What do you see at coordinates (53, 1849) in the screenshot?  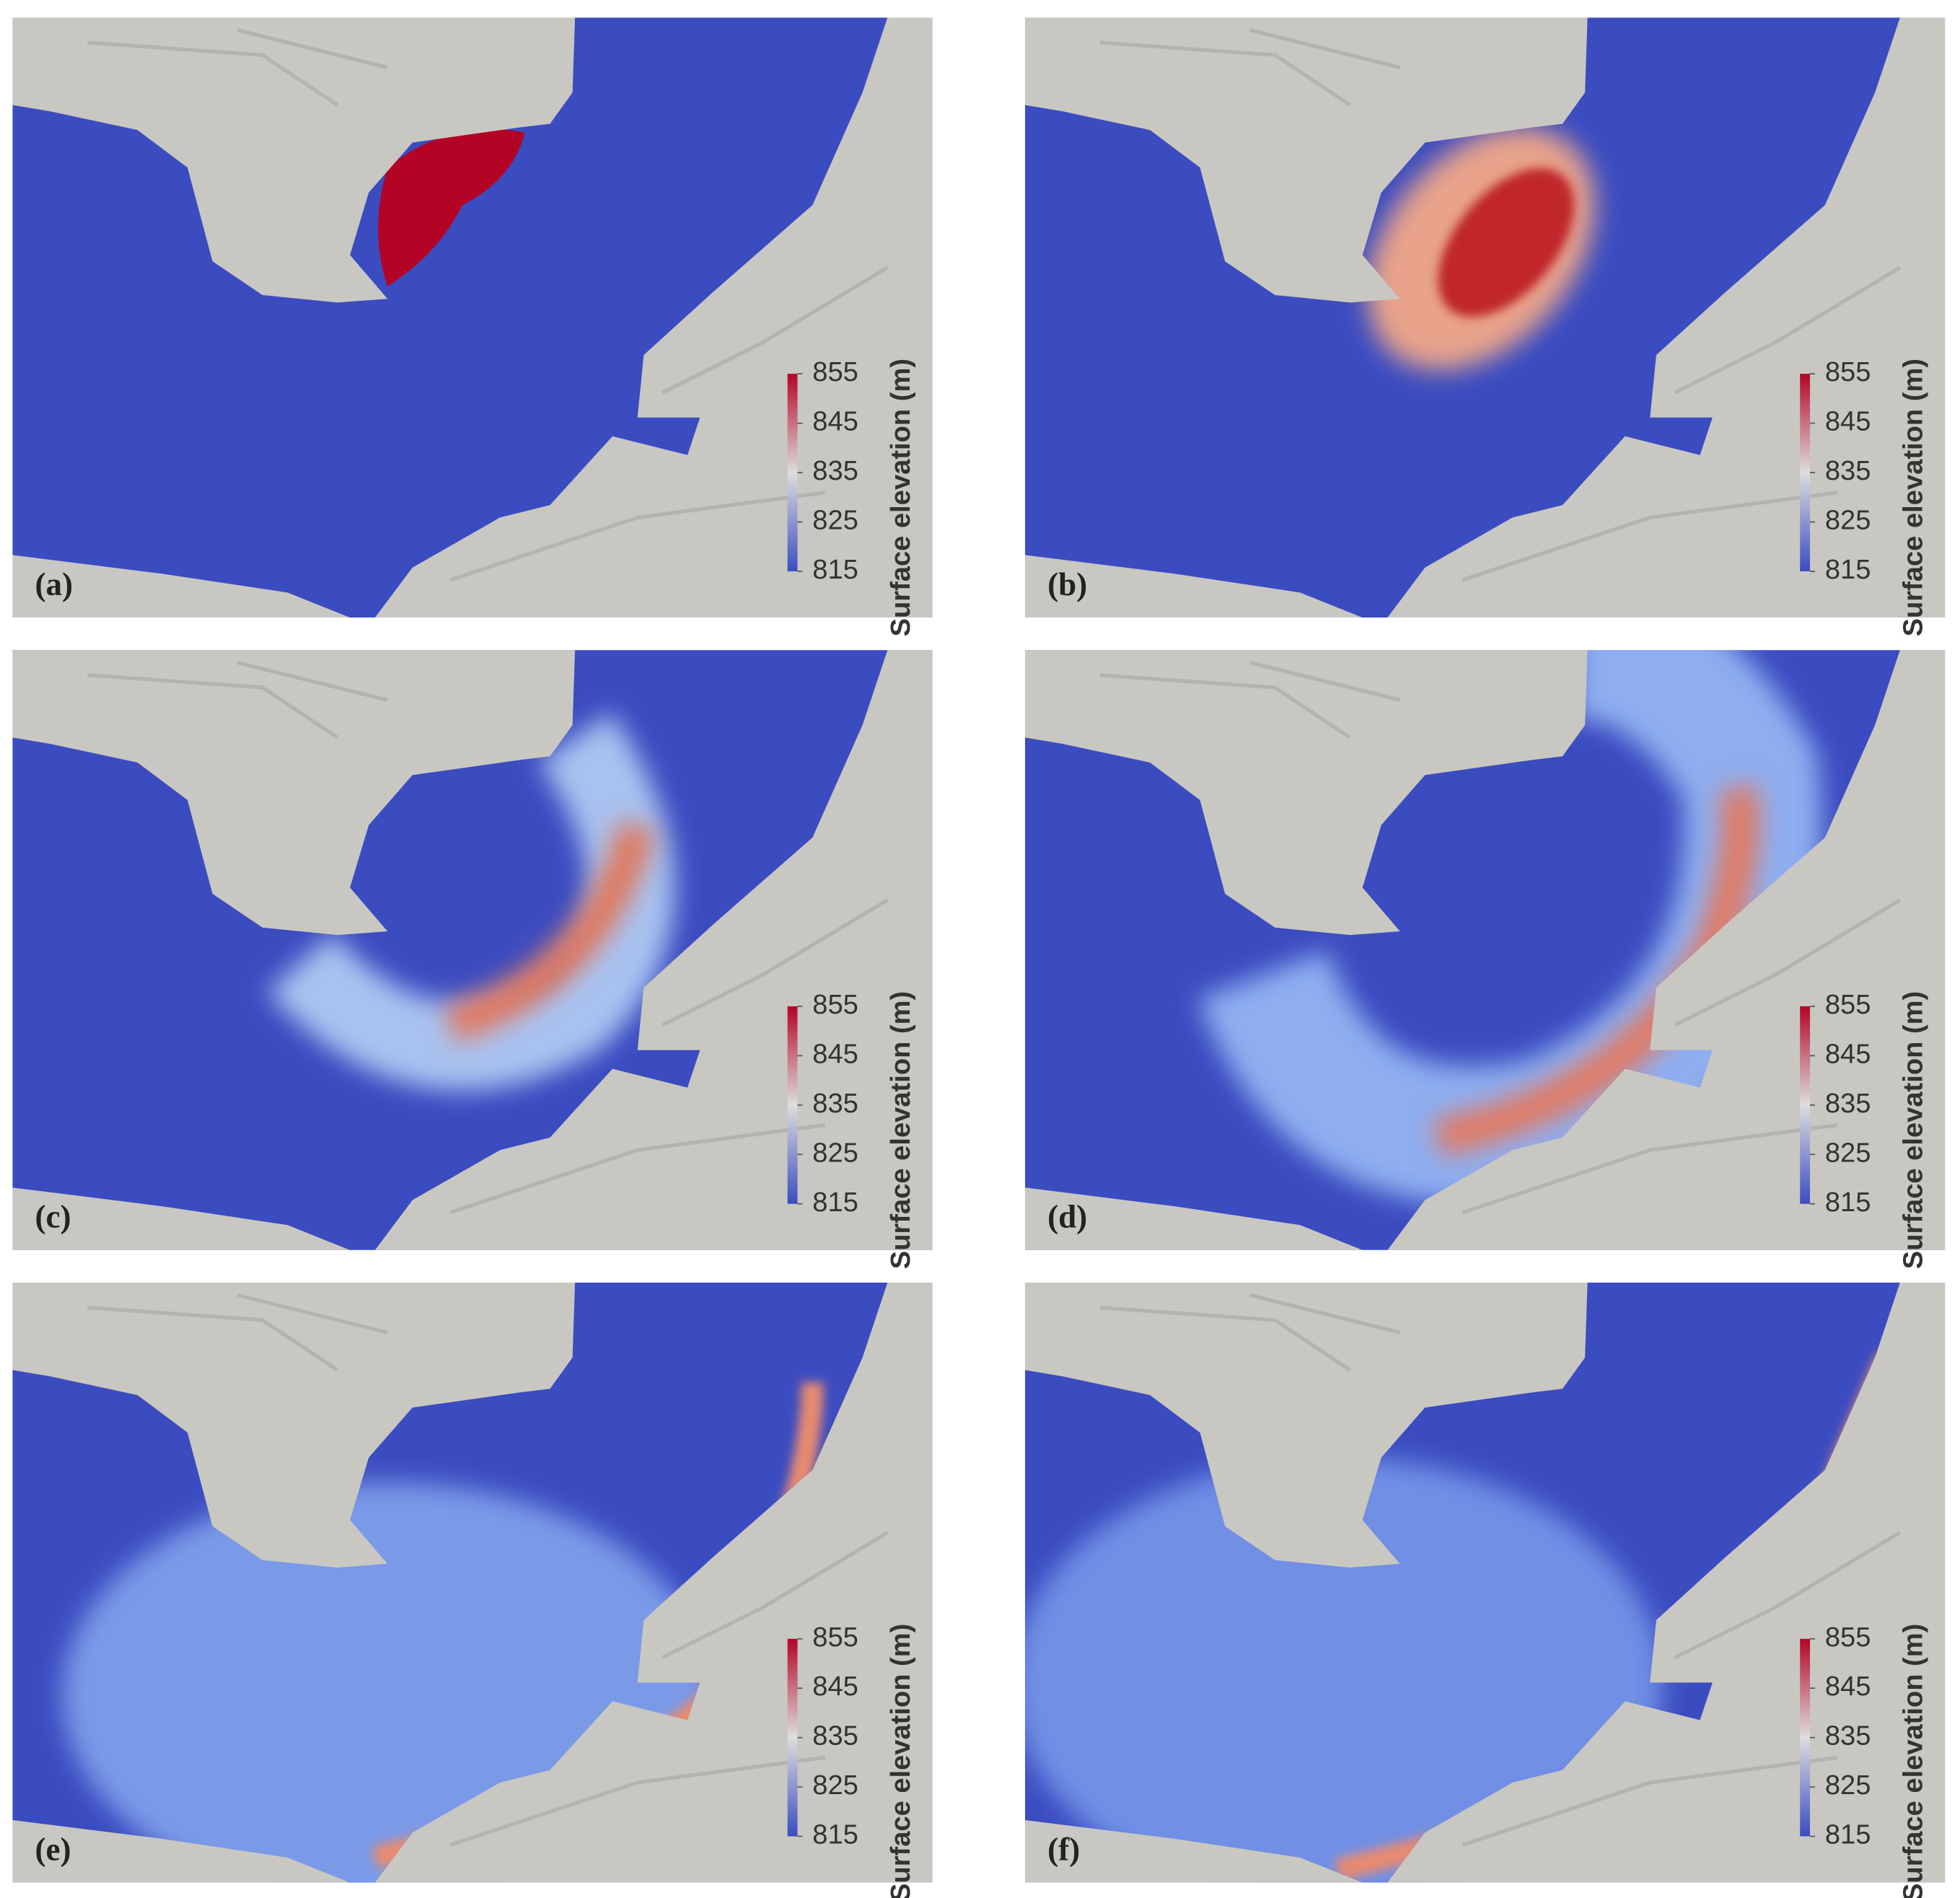 I see `panel-label: (e)` at bounding box center [53, 1849].